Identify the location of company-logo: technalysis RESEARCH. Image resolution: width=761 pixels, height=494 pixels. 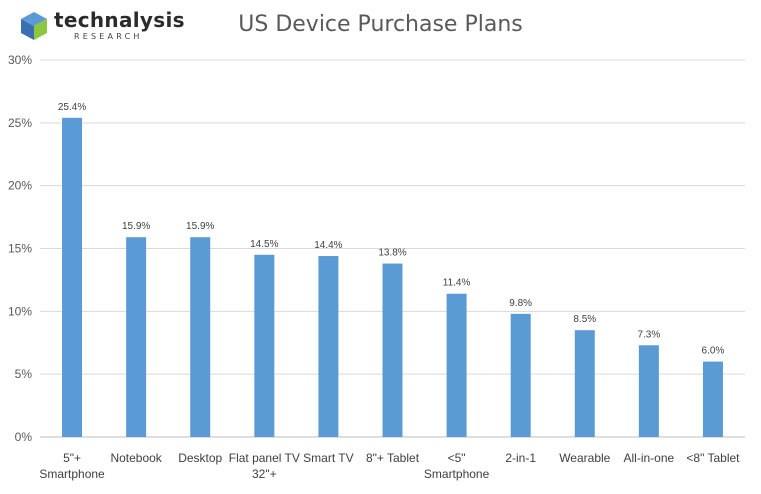
(101, 26).